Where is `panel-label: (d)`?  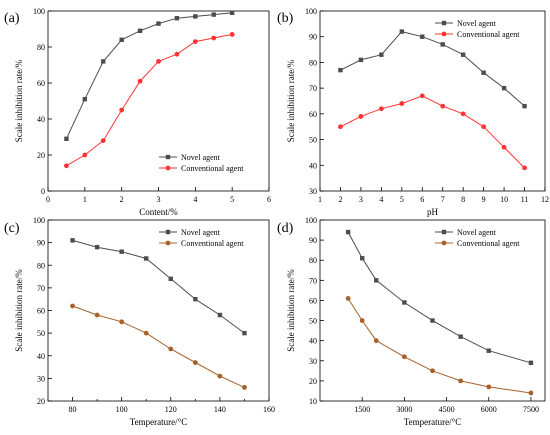
panel-label: (d) is located at coordinates (285, 228).